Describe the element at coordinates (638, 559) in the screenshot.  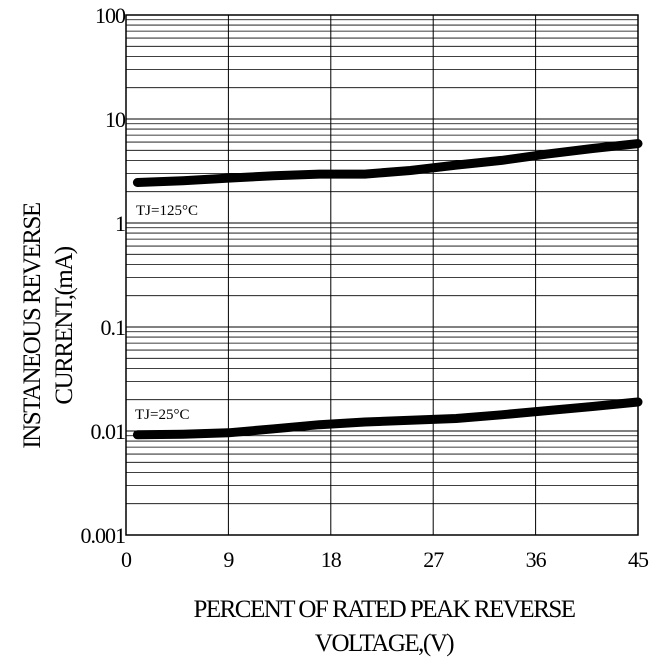
I see `x-tick-label: 45` at that location.